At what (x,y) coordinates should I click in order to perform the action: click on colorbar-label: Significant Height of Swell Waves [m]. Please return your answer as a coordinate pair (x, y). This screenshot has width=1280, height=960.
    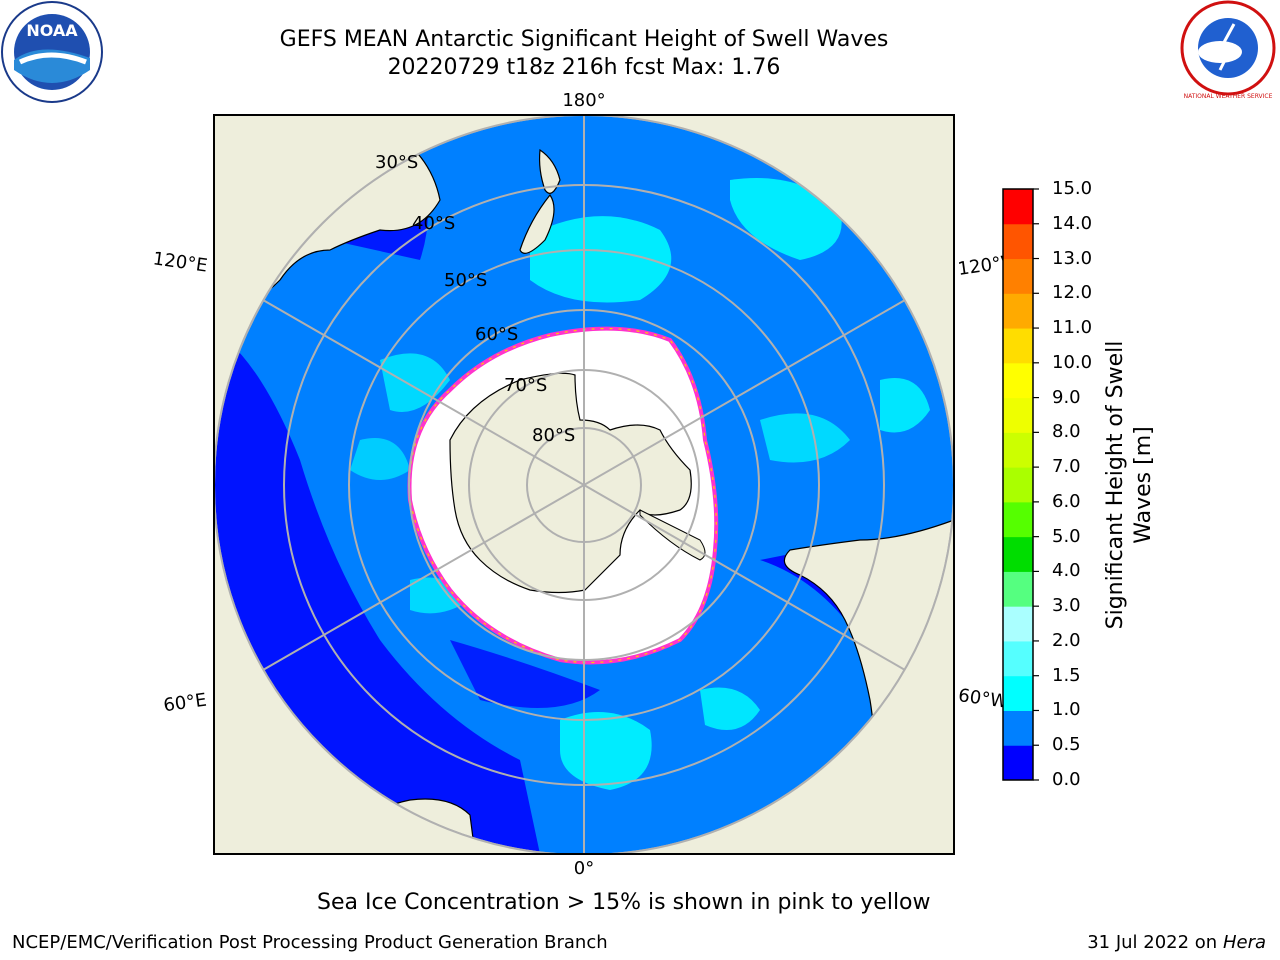
    Looking at the image, I should click on (1129, 485).